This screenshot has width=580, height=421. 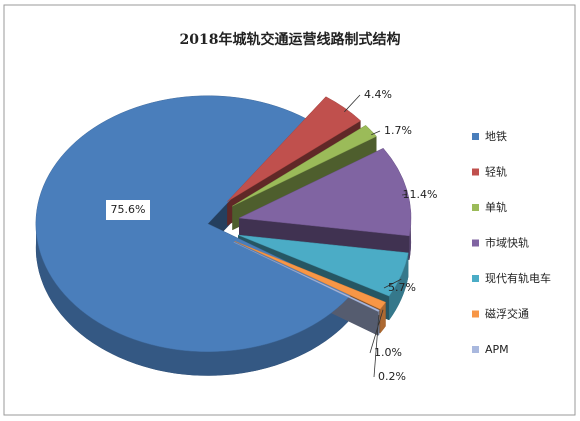 I want to click on value-label: 1.7%, so click(x=398, y=130).